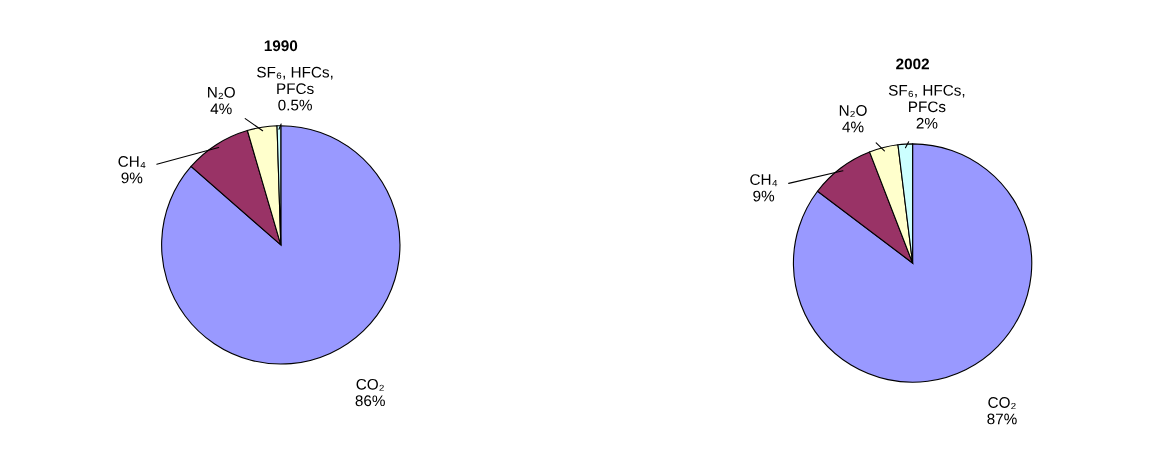 The width and height of the screenshot is (1170, 454). Describe the element at coordinates (281, 46) in the screenshot. I see `chart-title: 1990` at that location.